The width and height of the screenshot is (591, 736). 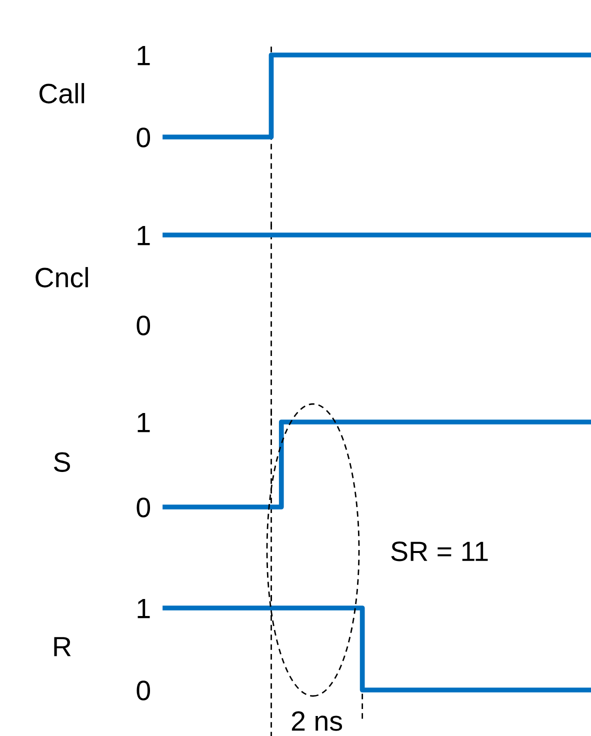 What do you see at coordinates (317, 721) in the screenshot?
I see `text: 2 ns` at bounding box center [317, 721].